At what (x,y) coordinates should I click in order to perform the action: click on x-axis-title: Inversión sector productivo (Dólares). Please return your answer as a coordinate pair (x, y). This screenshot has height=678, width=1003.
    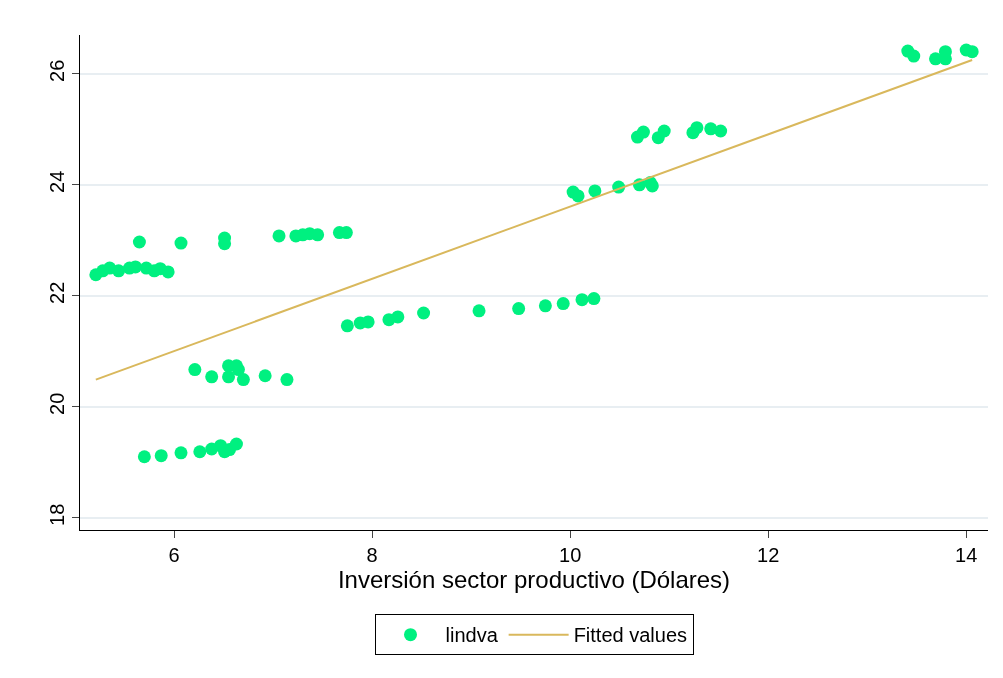
    Looking at the image, I should click on (534, 579).